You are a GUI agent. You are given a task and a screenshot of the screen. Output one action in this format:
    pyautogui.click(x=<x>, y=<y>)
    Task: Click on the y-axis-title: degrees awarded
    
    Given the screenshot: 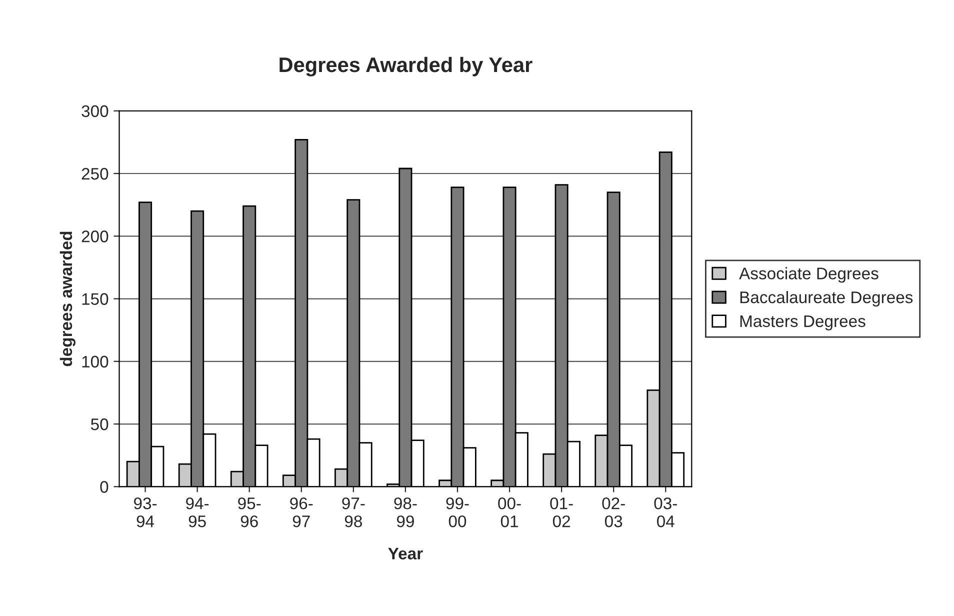 What is the action you would take?
    pyautogui.click(x=68, y=299)
    